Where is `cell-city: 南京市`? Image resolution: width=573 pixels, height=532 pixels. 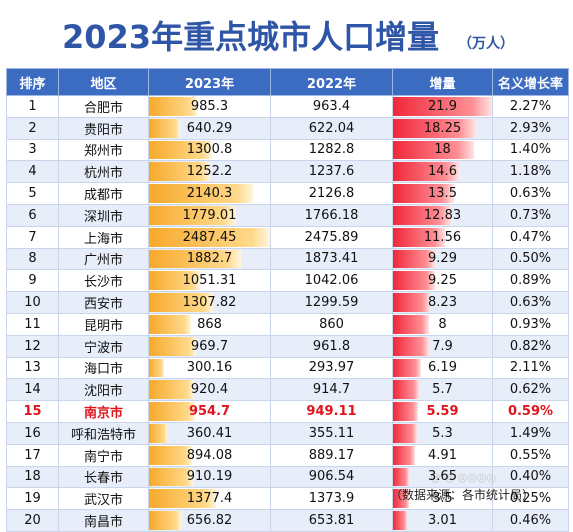
cell-city: 南京市 is located at coordinates (103, 411).